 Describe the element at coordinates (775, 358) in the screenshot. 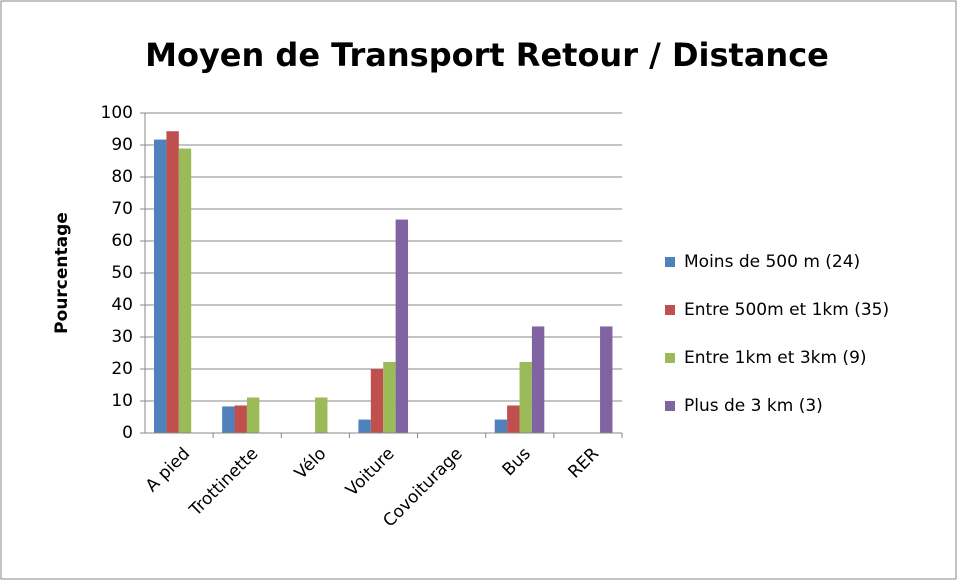

I see `legend-label: Entre 1km et 3km (9)` at that location.